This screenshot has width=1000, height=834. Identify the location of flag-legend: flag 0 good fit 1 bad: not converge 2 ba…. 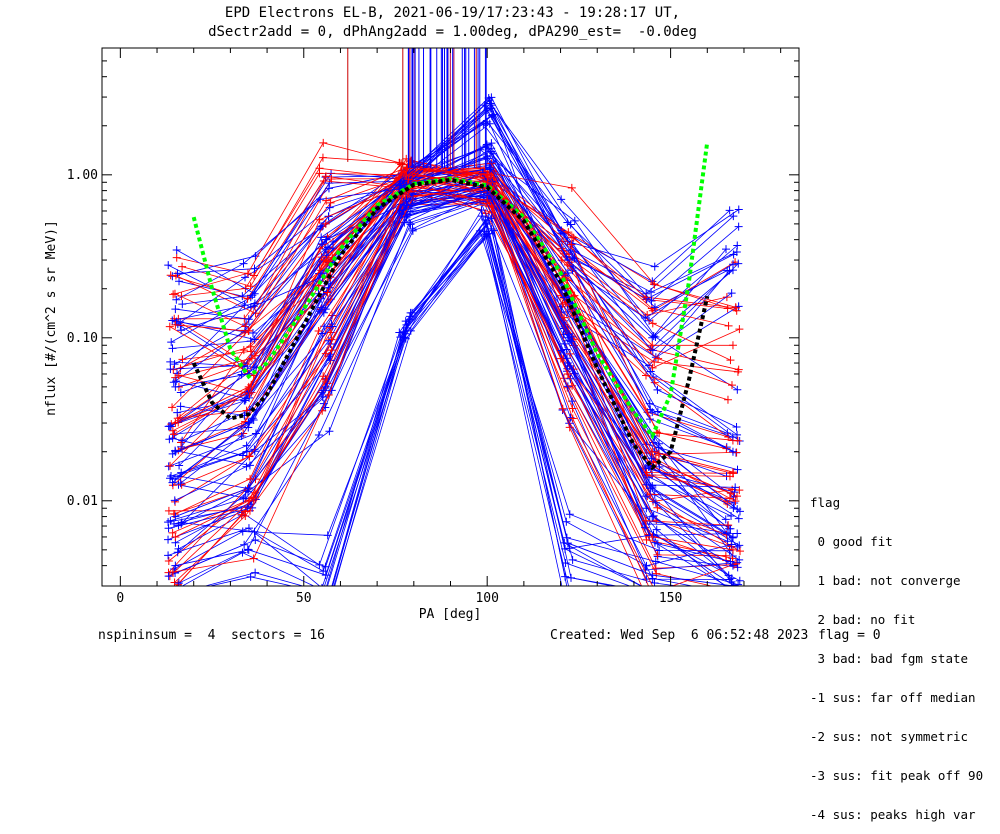
(896, 652).